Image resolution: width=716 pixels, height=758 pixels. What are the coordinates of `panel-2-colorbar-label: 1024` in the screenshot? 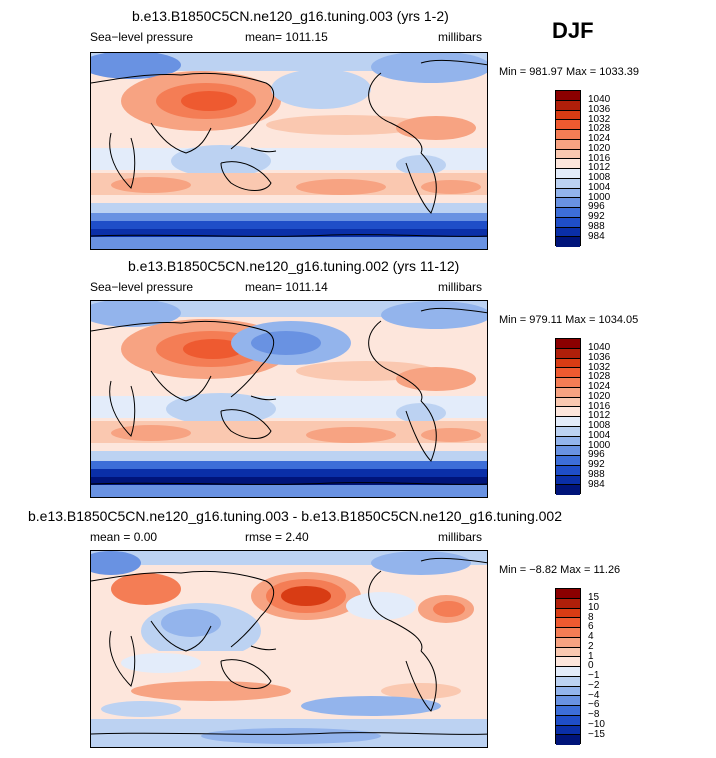 It's located at (599, 386).